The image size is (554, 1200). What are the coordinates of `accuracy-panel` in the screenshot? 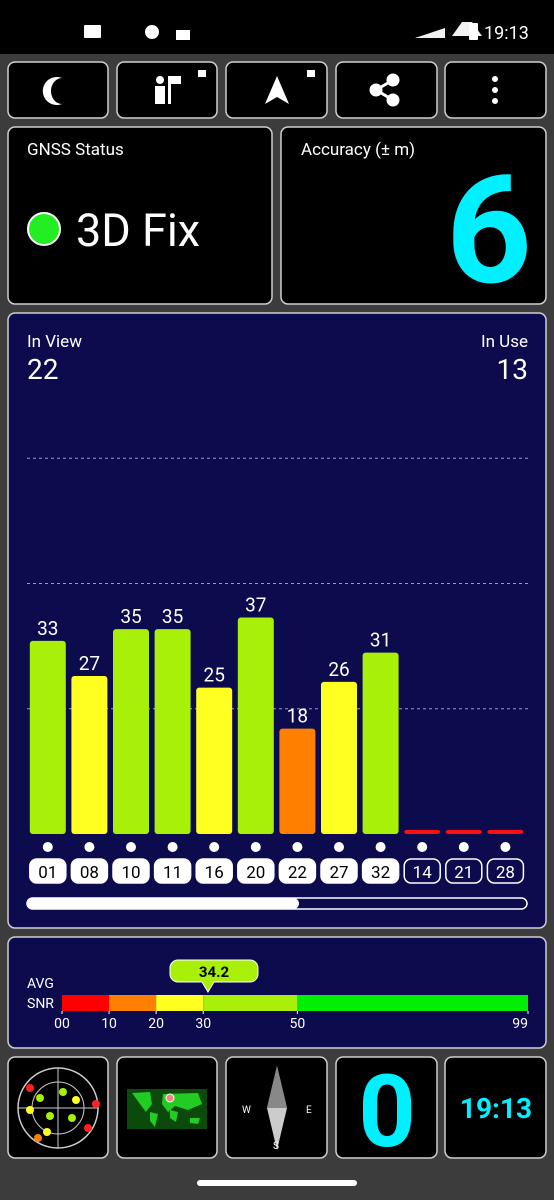 It's located at (413, 215).